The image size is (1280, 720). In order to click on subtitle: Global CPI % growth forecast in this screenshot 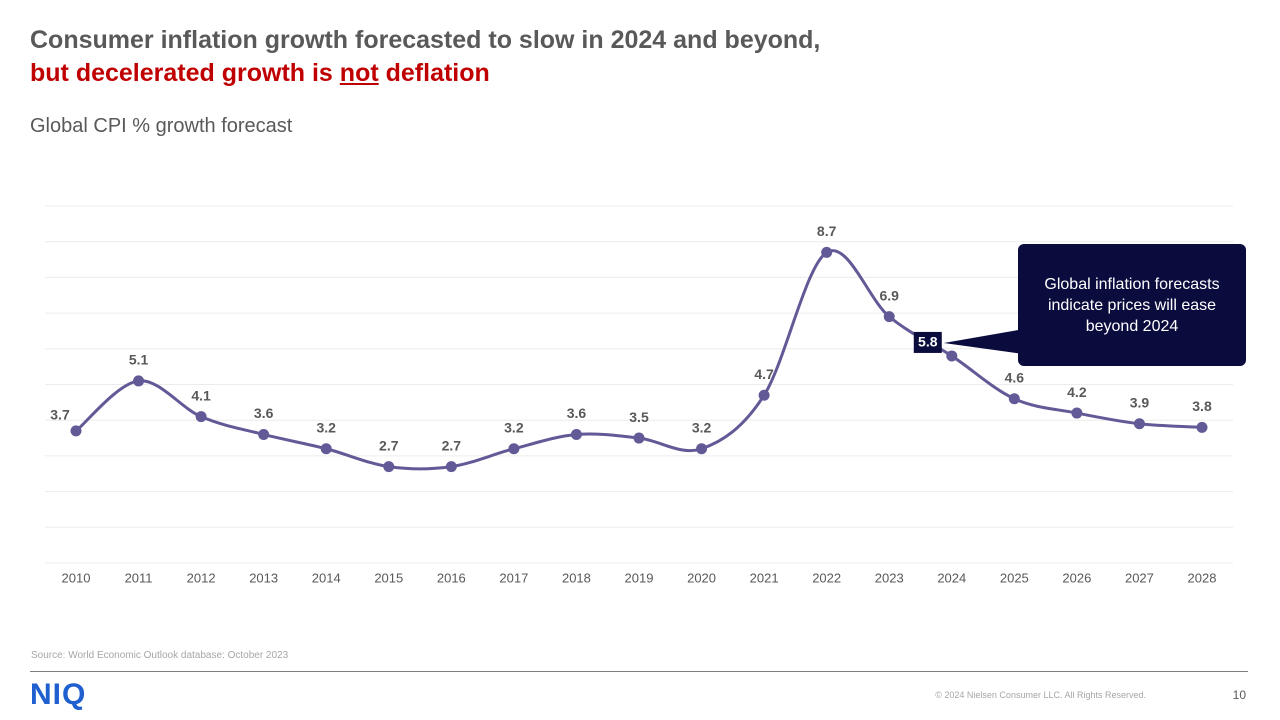, I will do `click(161, 126)`.